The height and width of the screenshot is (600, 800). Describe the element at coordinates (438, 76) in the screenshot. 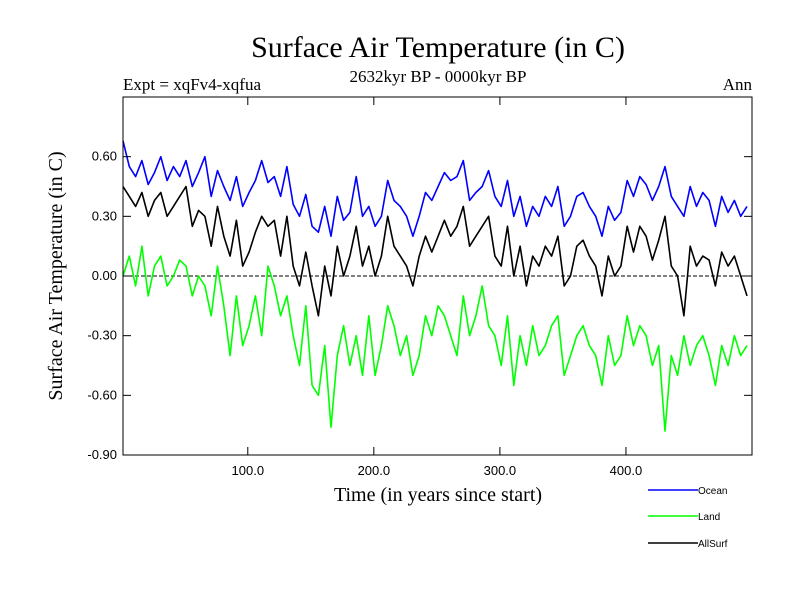

I see `time-range-label: 2632kyr BP - 0000kyr BP` at that location.